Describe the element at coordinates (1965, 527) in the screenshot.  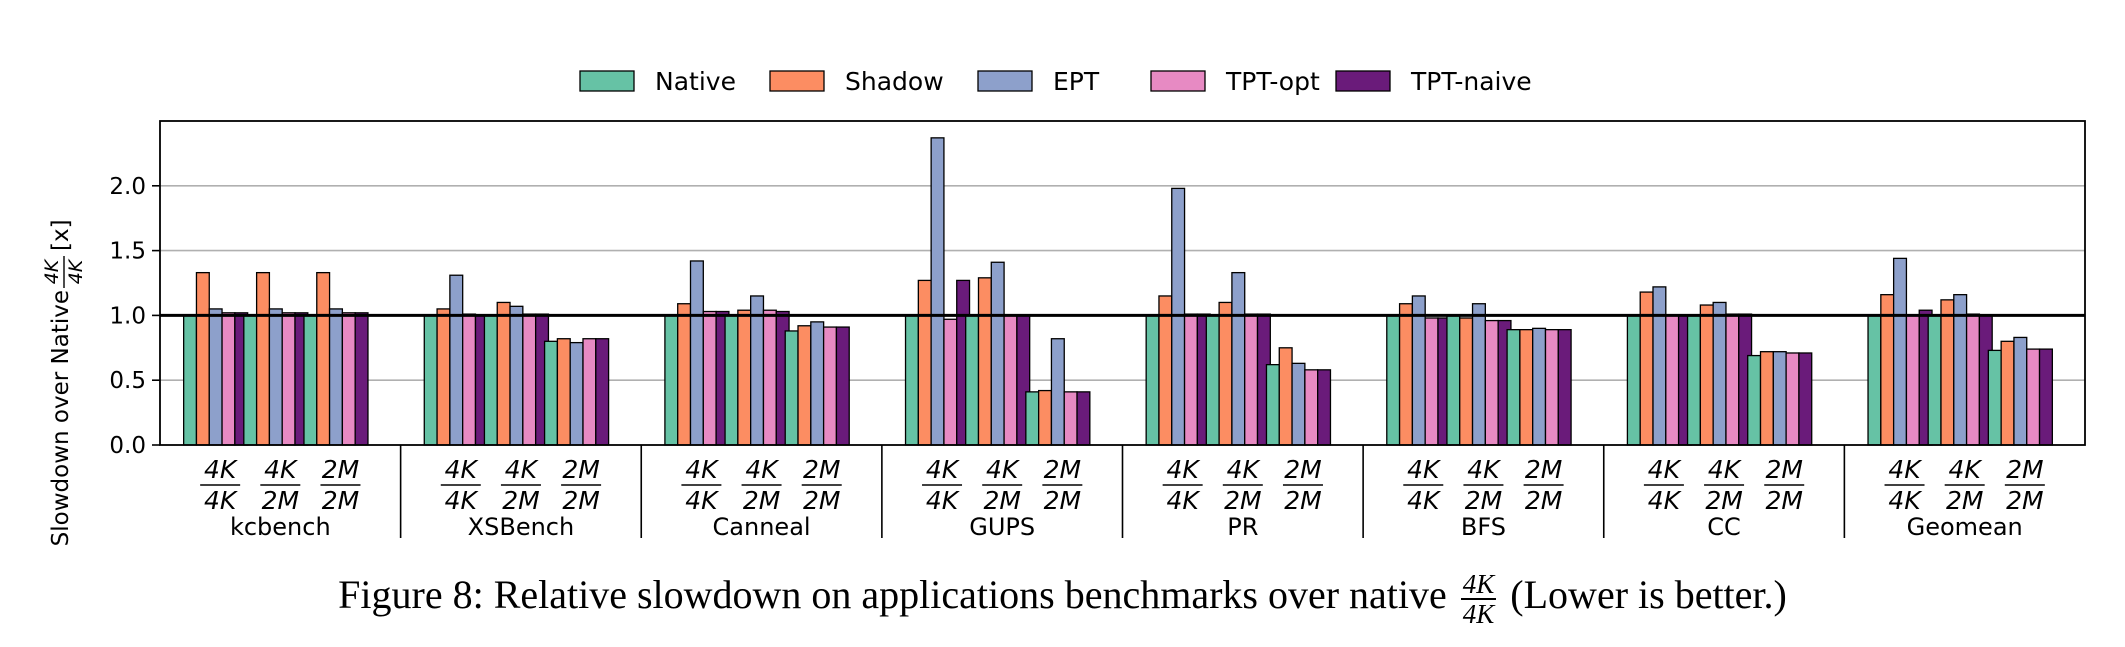
I see `group-label: Geomean` at that location.